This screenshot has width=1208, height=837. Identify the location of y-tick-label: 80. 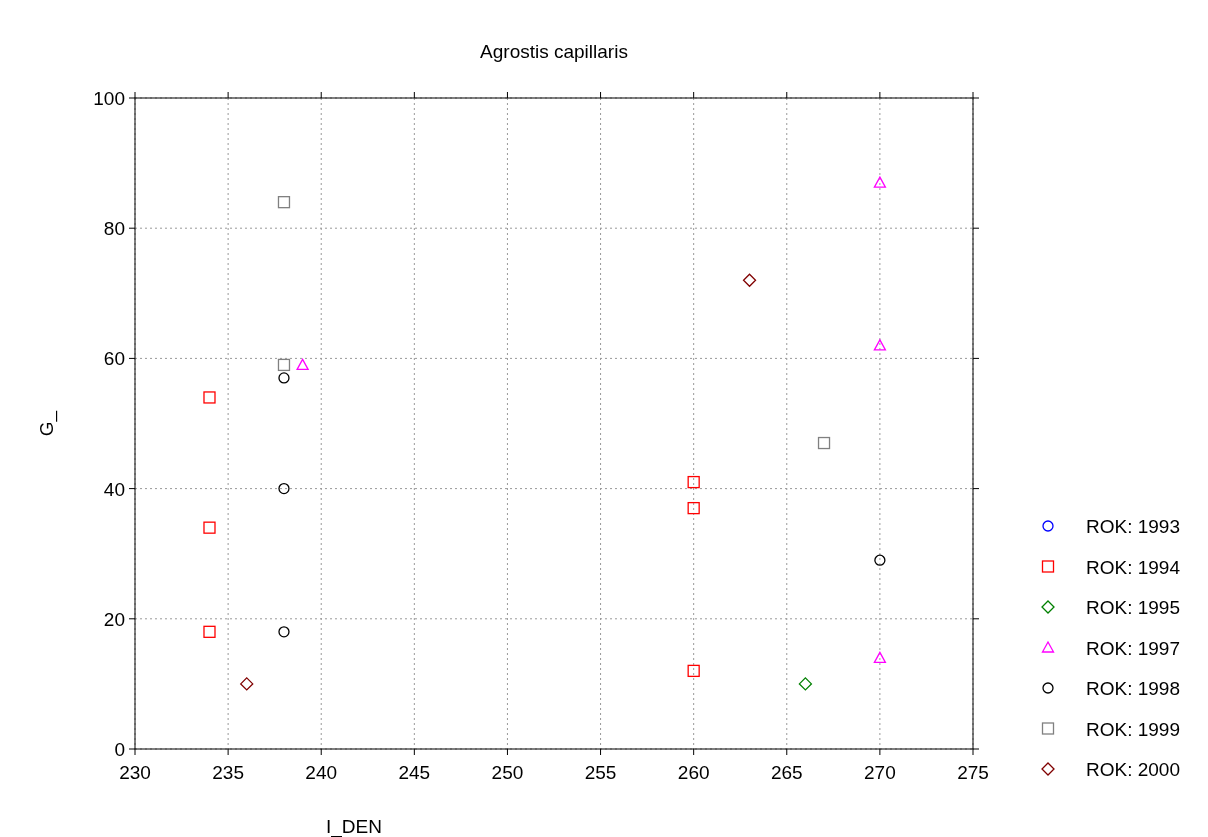
(114, 229).